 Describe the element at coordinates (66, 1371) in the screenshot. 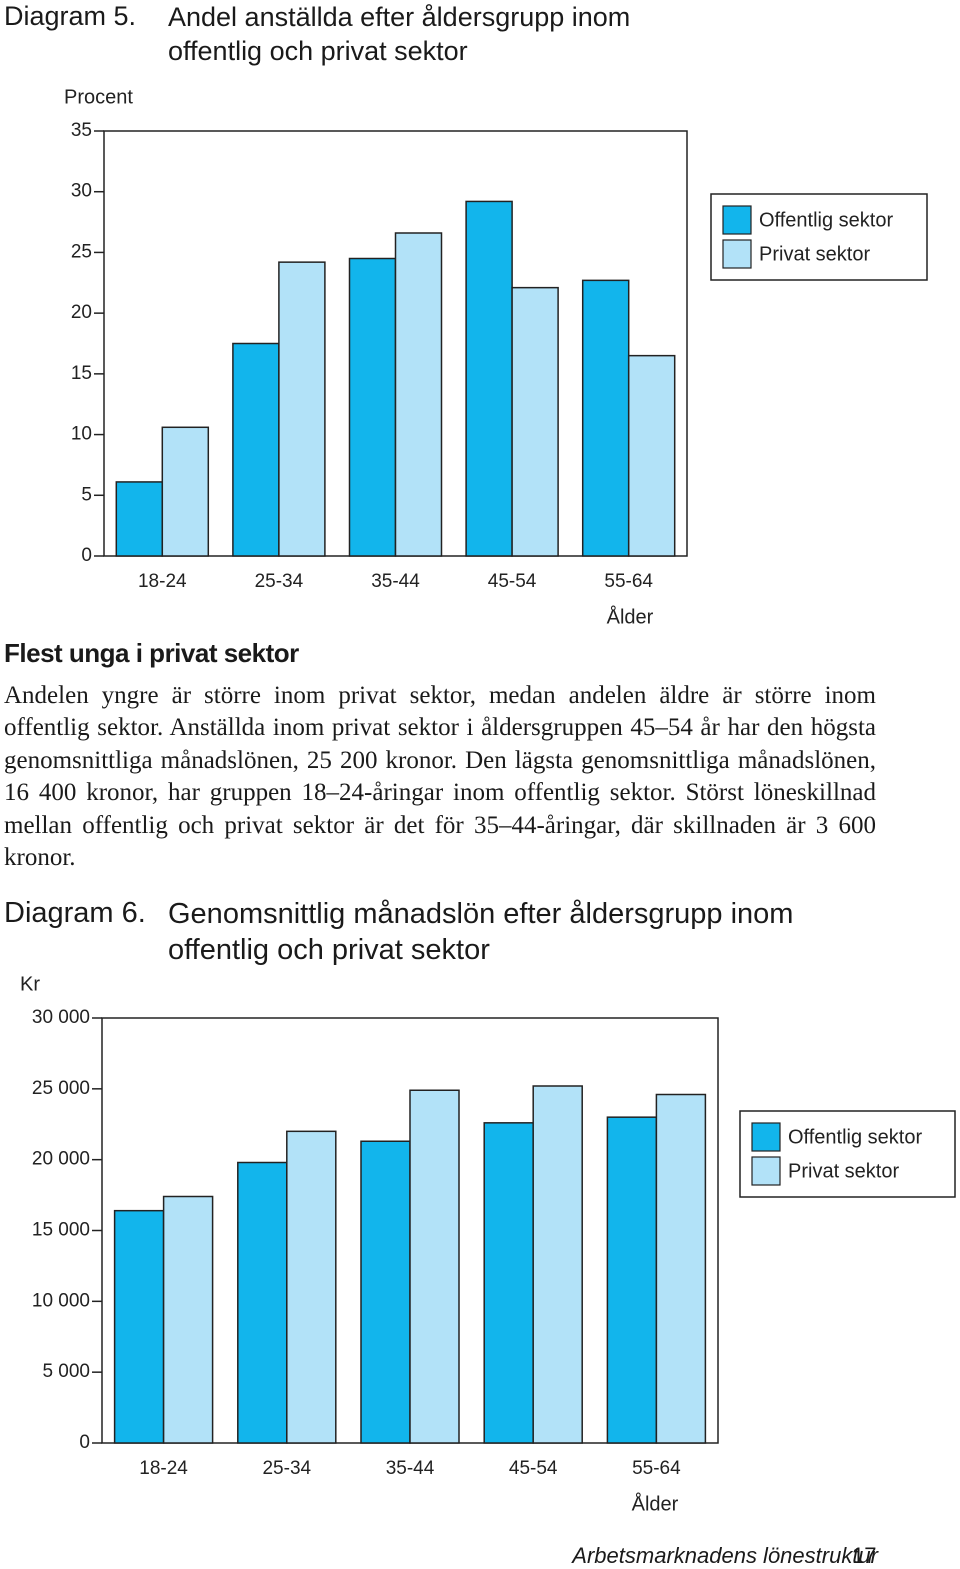

I see `y-tick-label: 5 000` at that location.